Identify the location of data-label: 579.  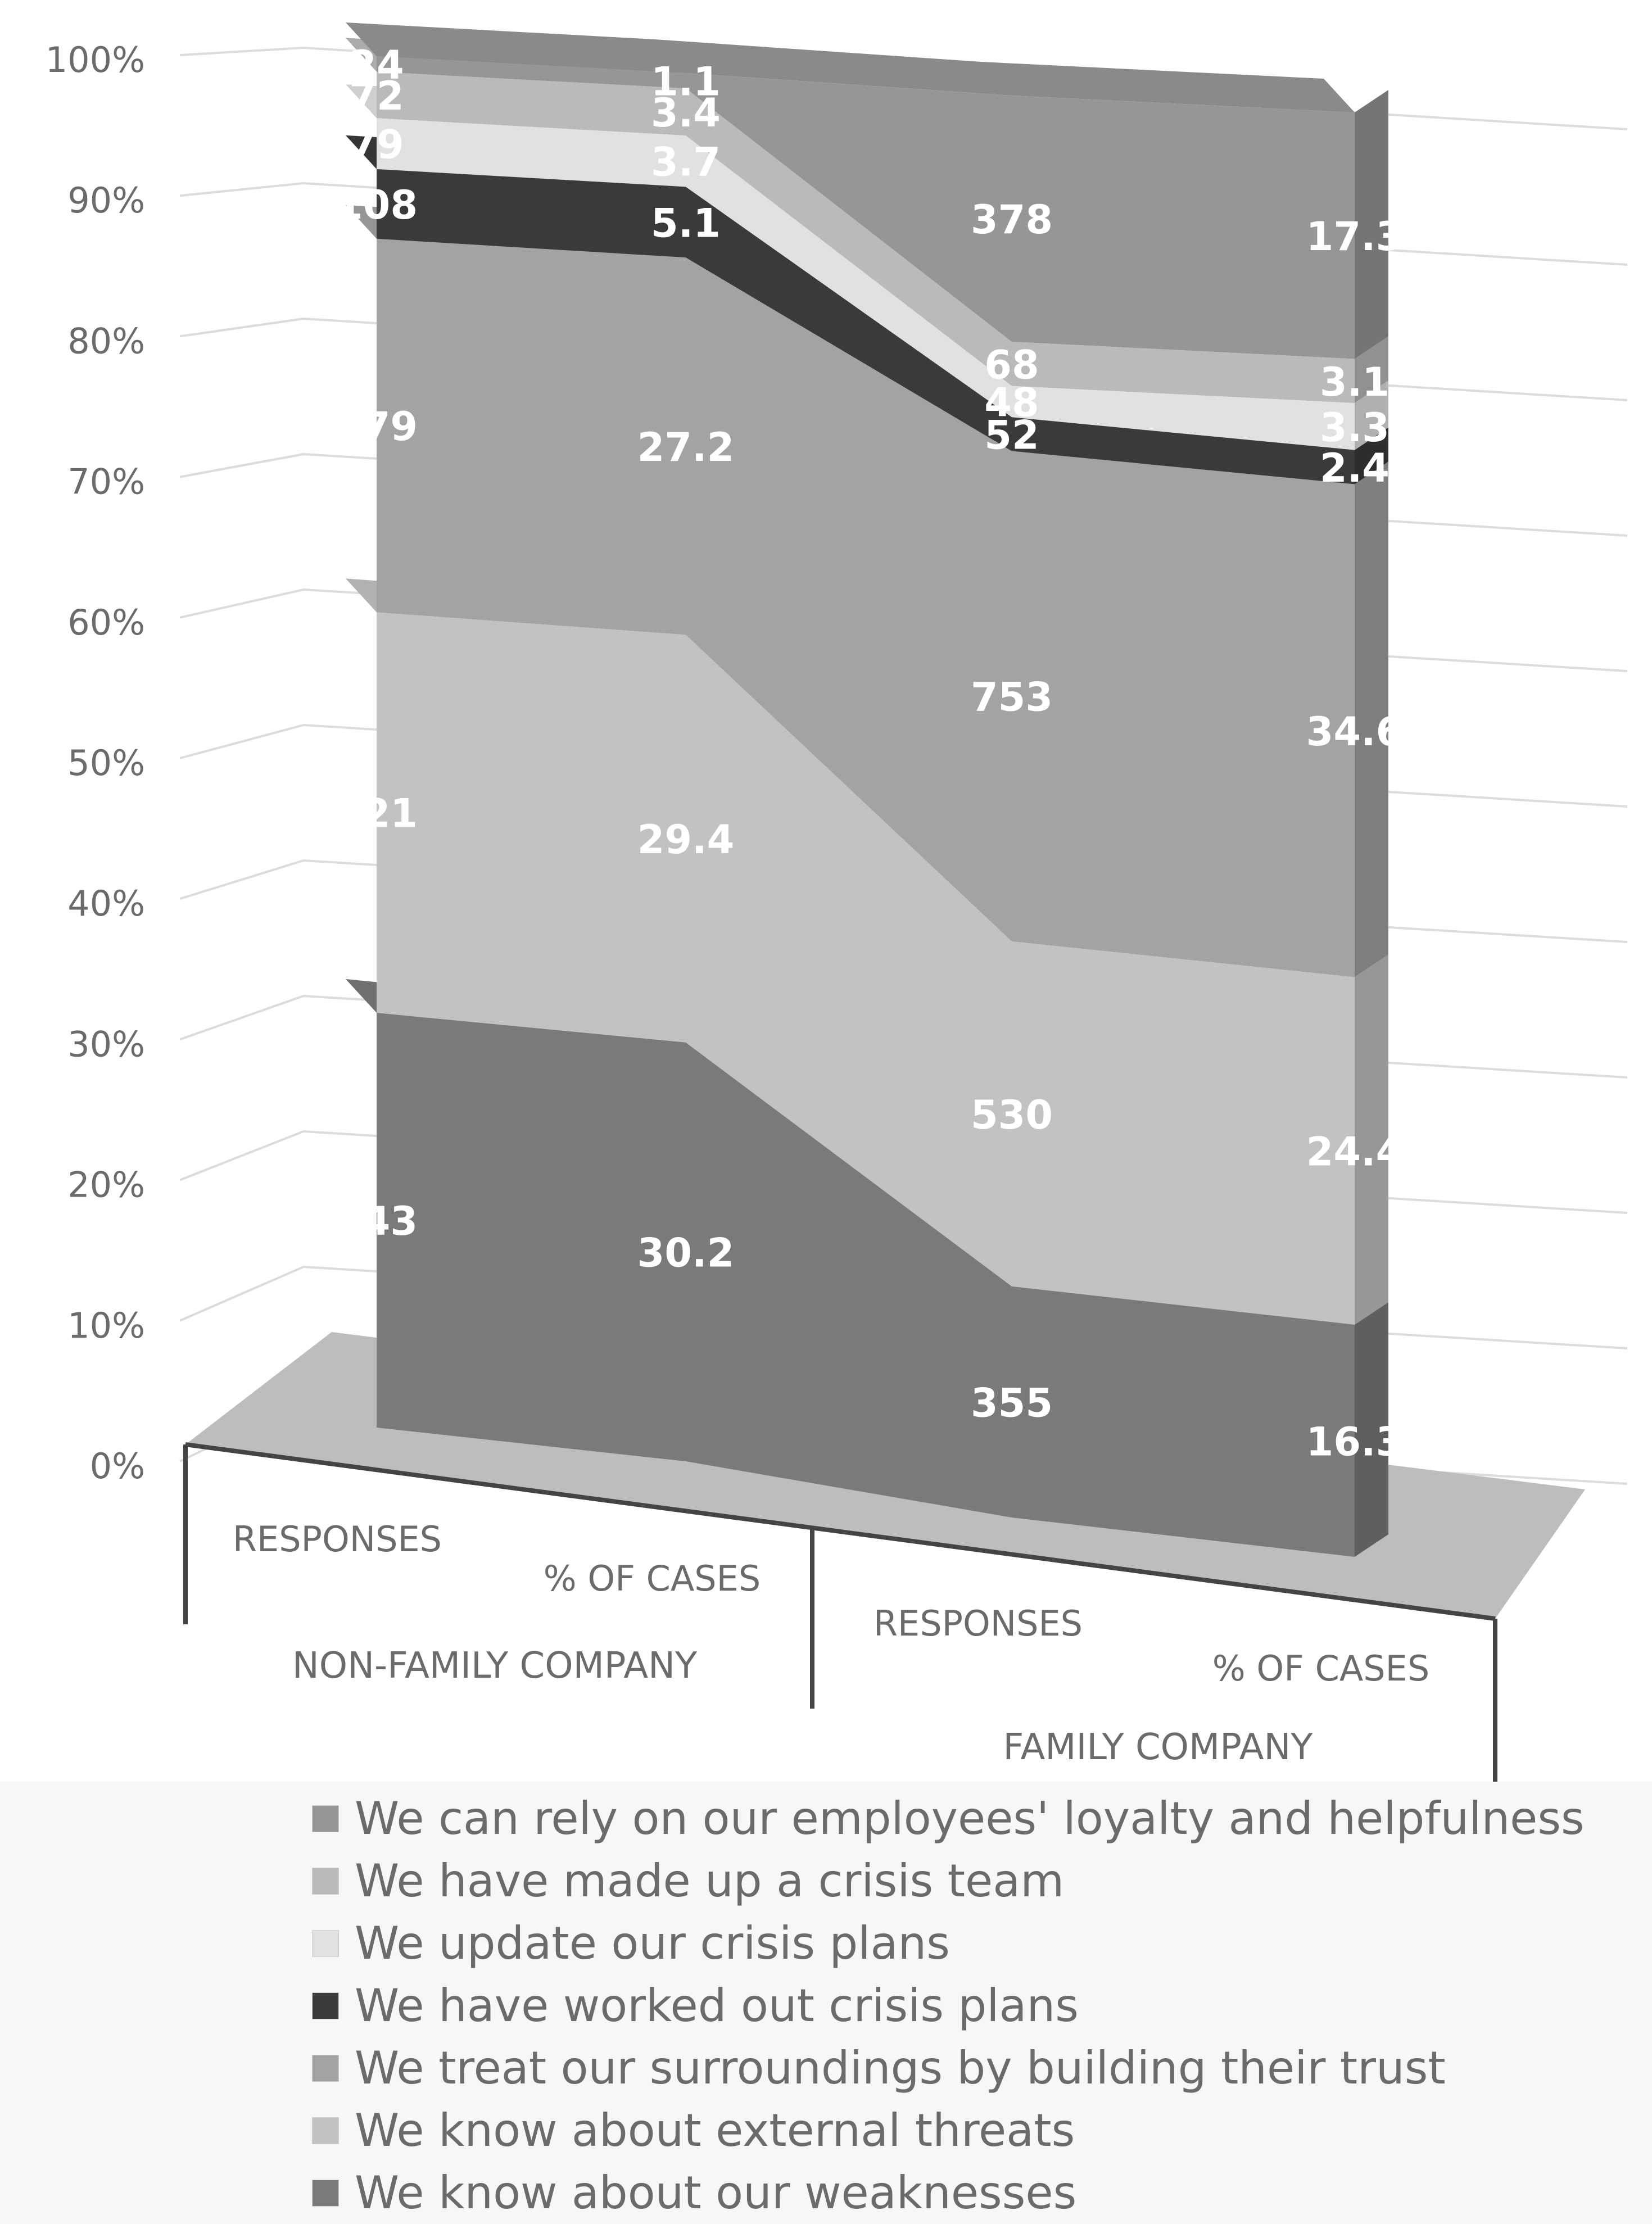
(377, 427).